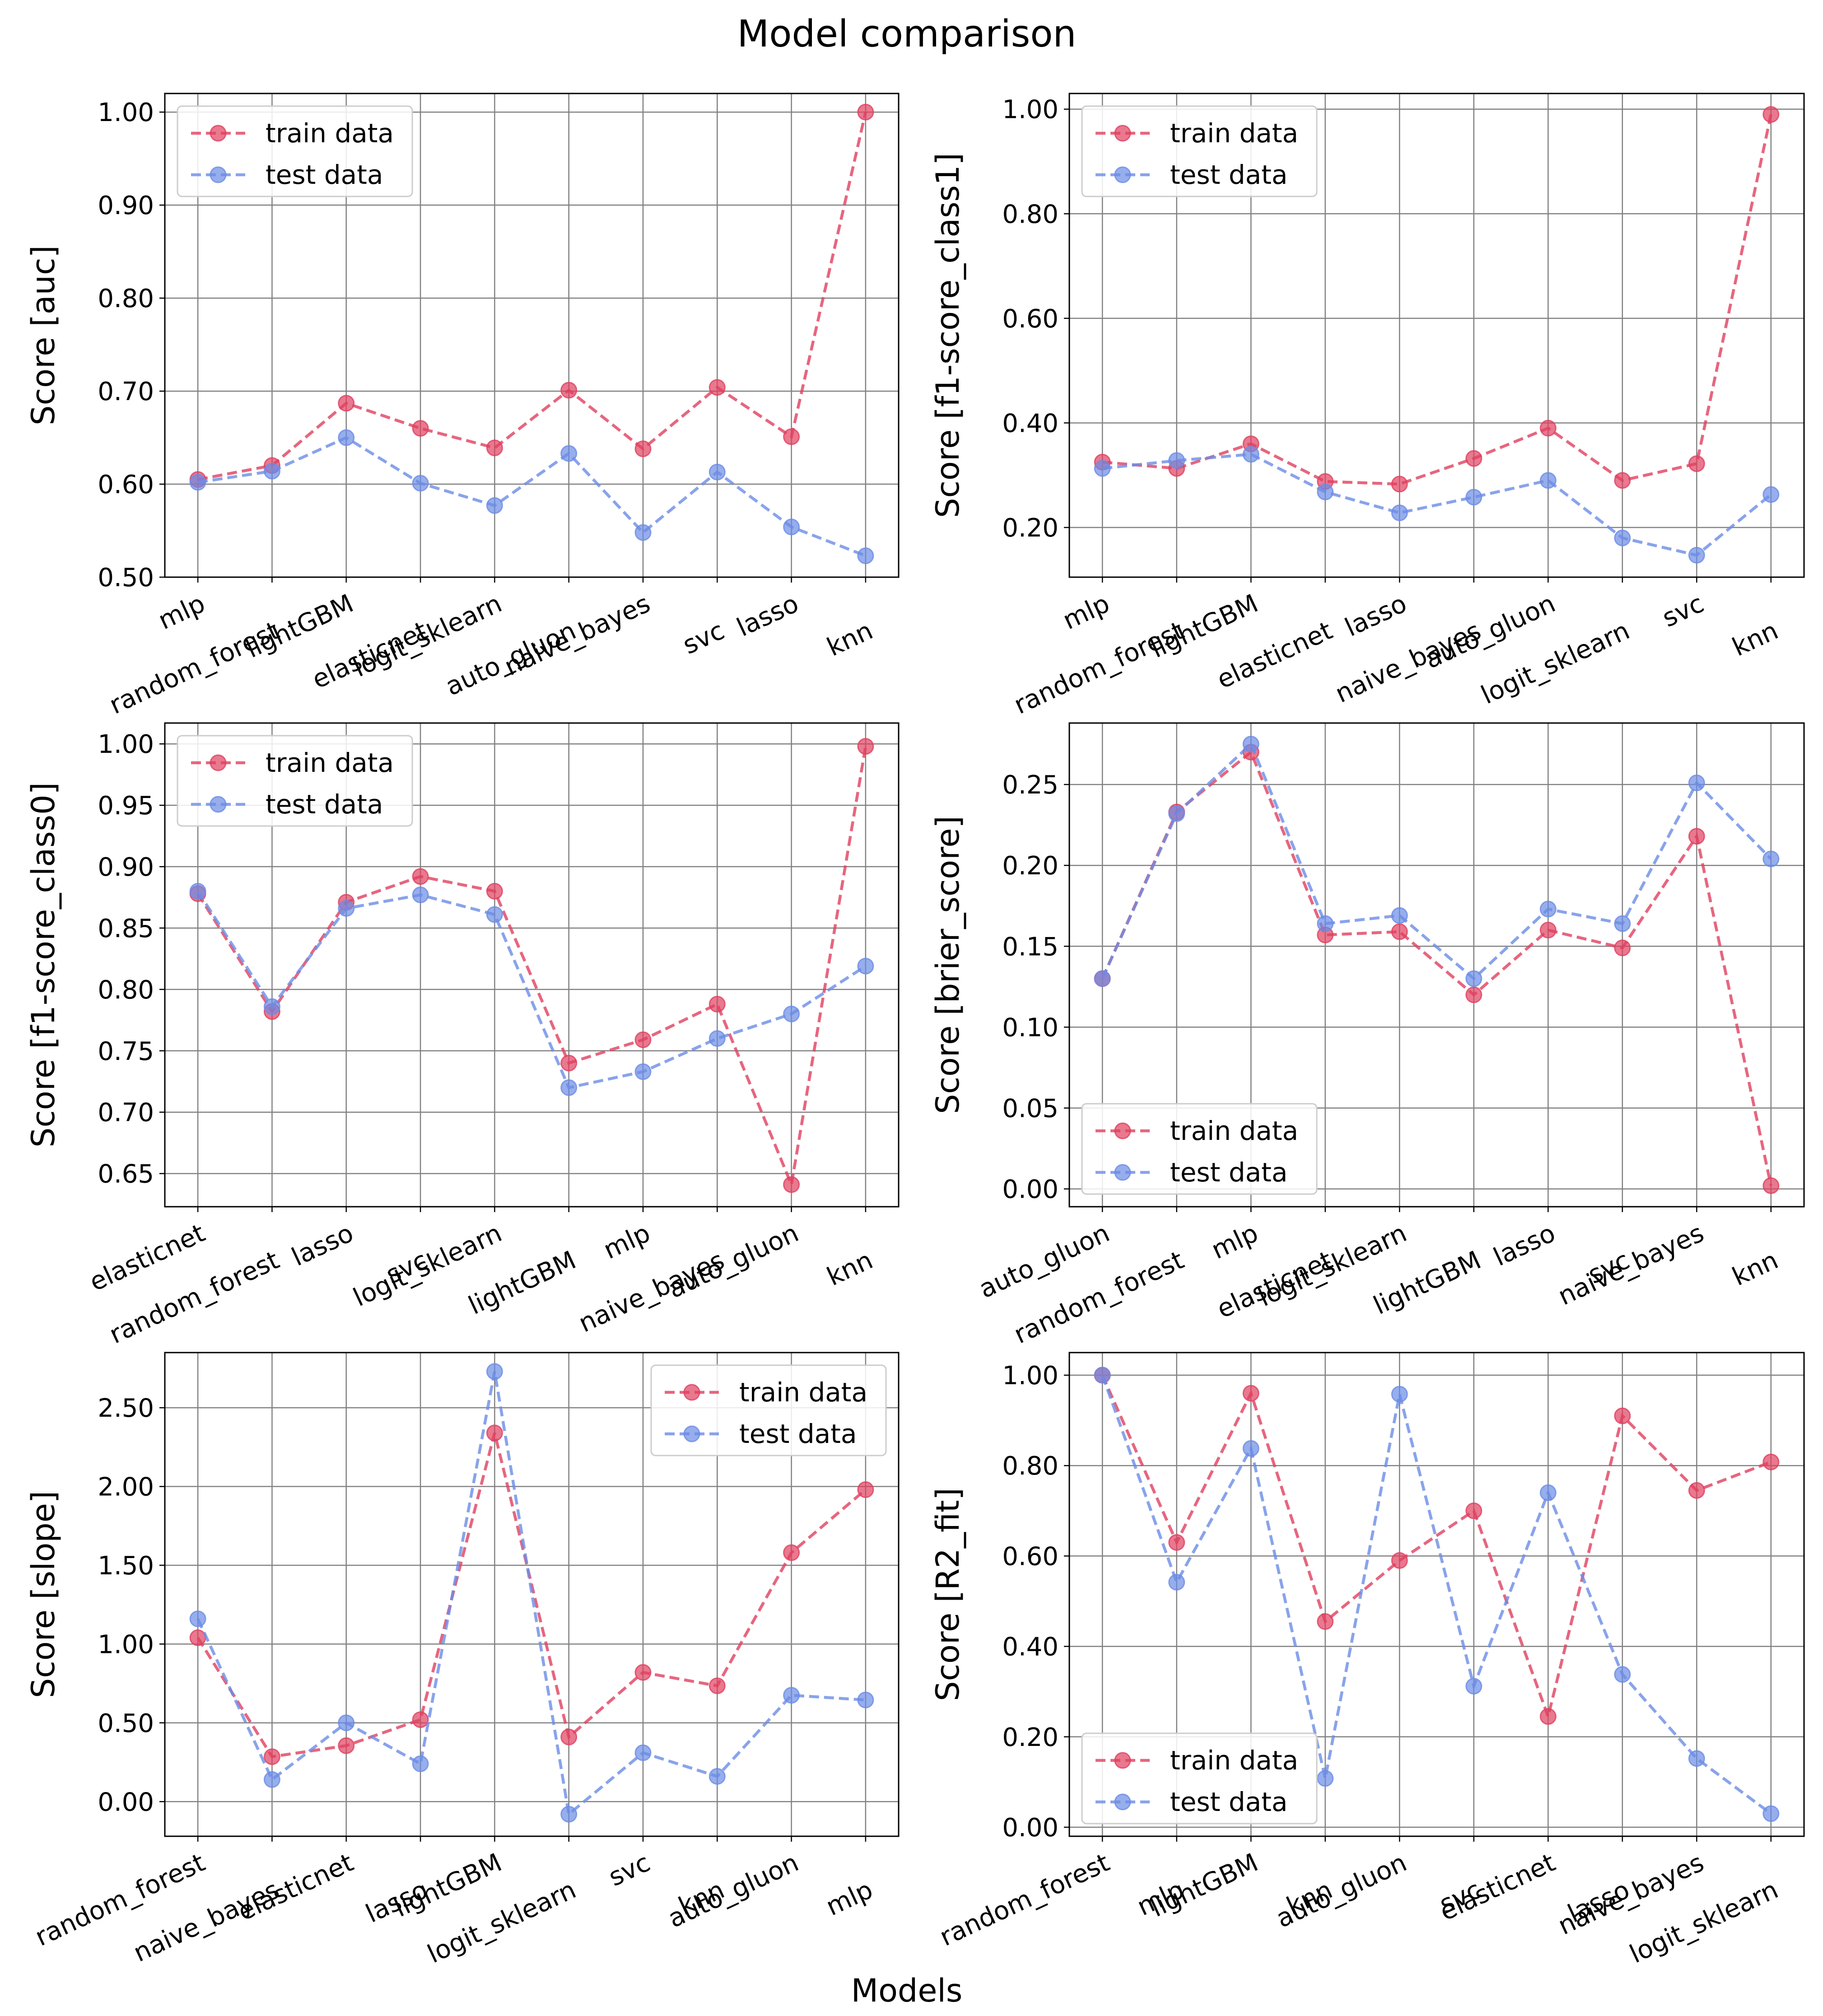 Image resolution: width=1823 pixels, height=2016 pixels. Describe the element at coordinates (907, 1991) in the screenshot. I see `global-x-axis-label: Models` at that location.